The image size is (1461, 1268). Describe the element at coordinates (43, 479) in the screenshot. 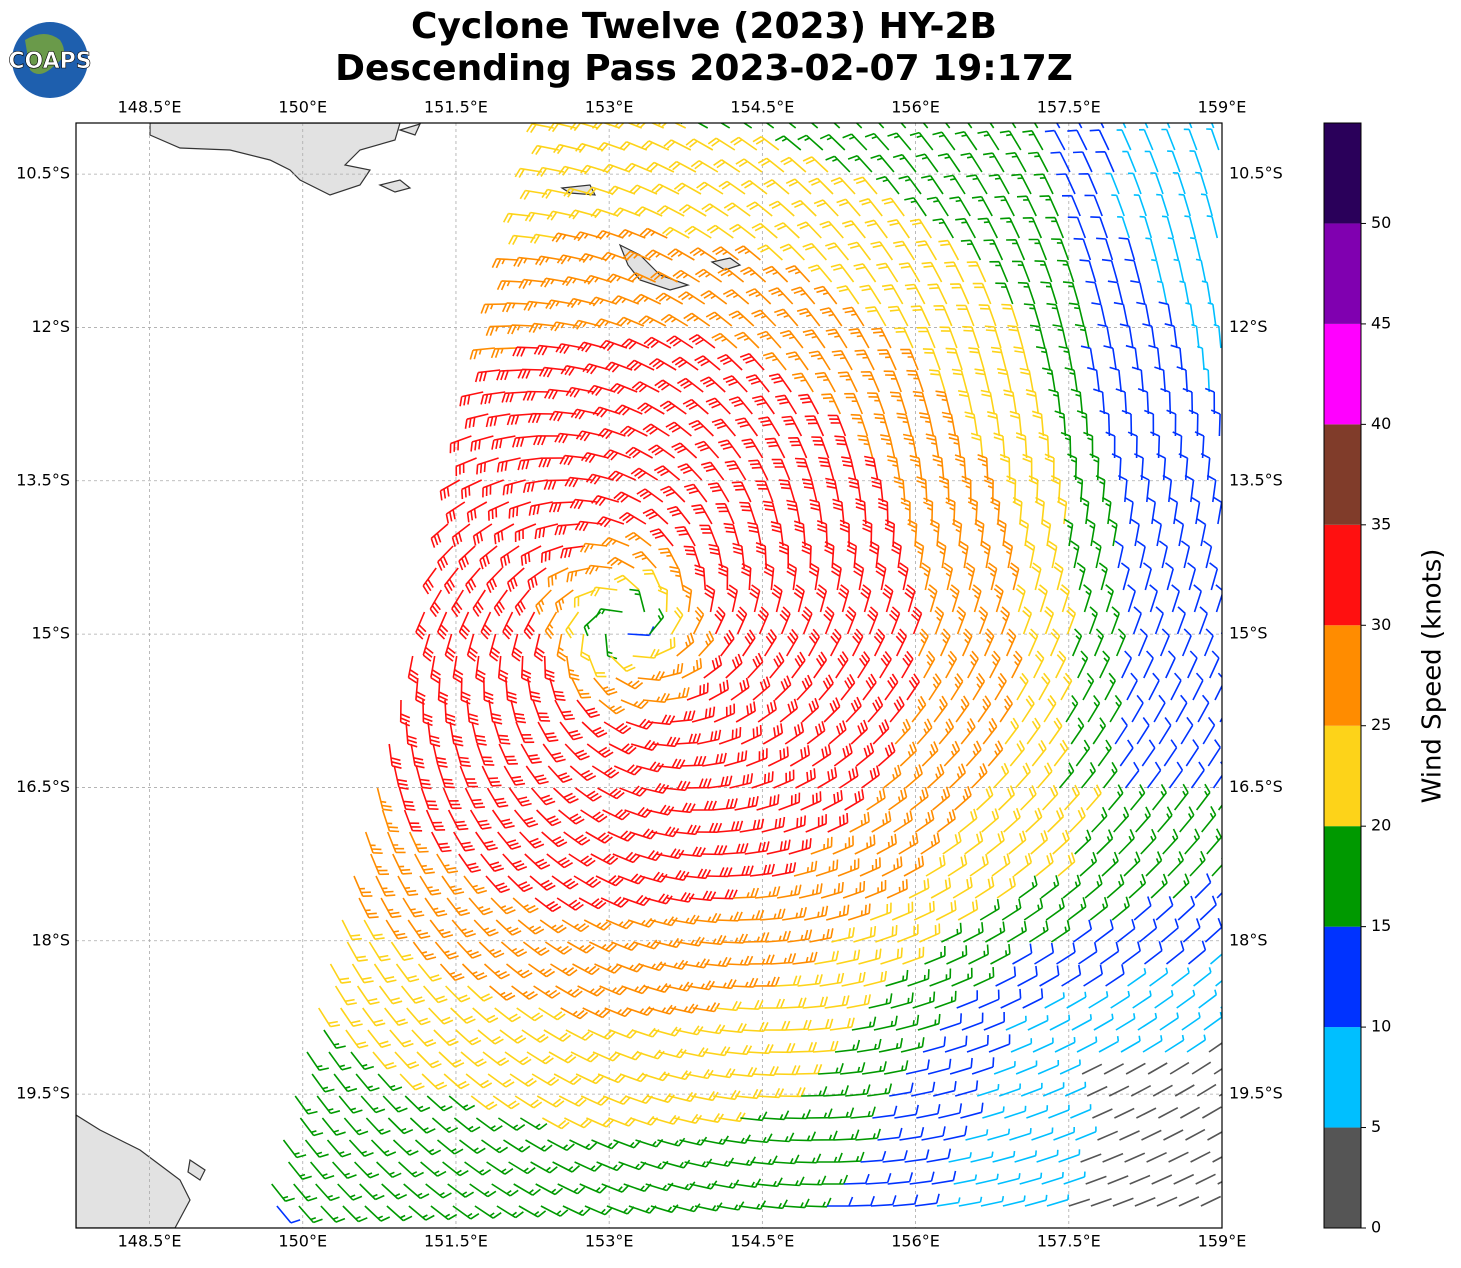

I see `lat-tick-label: 13.5°S` at that location.